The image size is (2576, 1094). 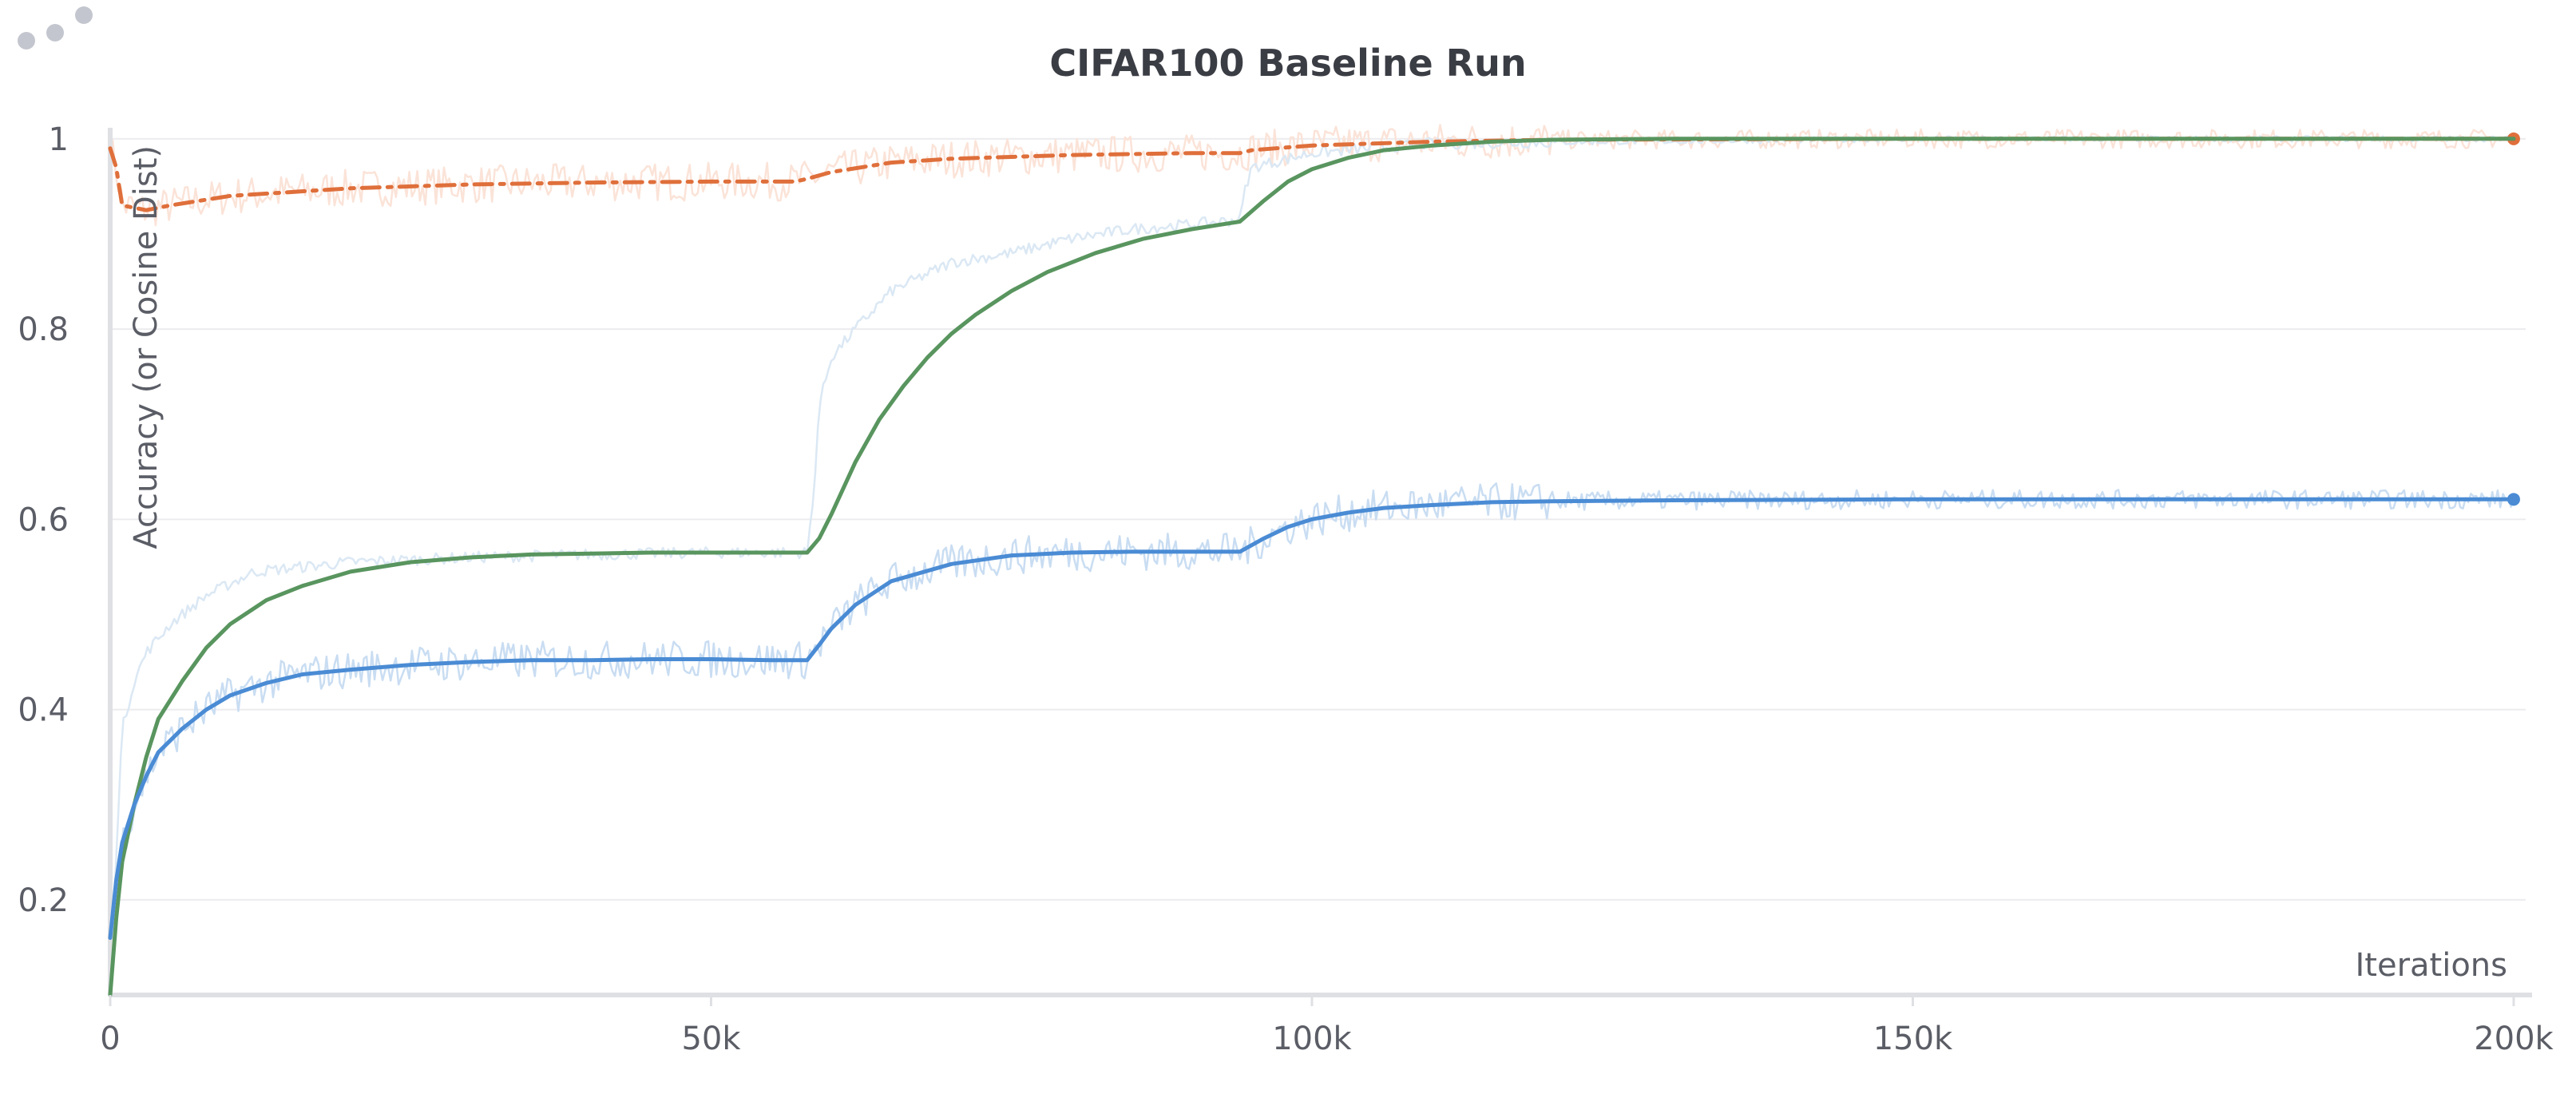 I want to click on x-tick-label: 50k, so click(x=711, y=1039).